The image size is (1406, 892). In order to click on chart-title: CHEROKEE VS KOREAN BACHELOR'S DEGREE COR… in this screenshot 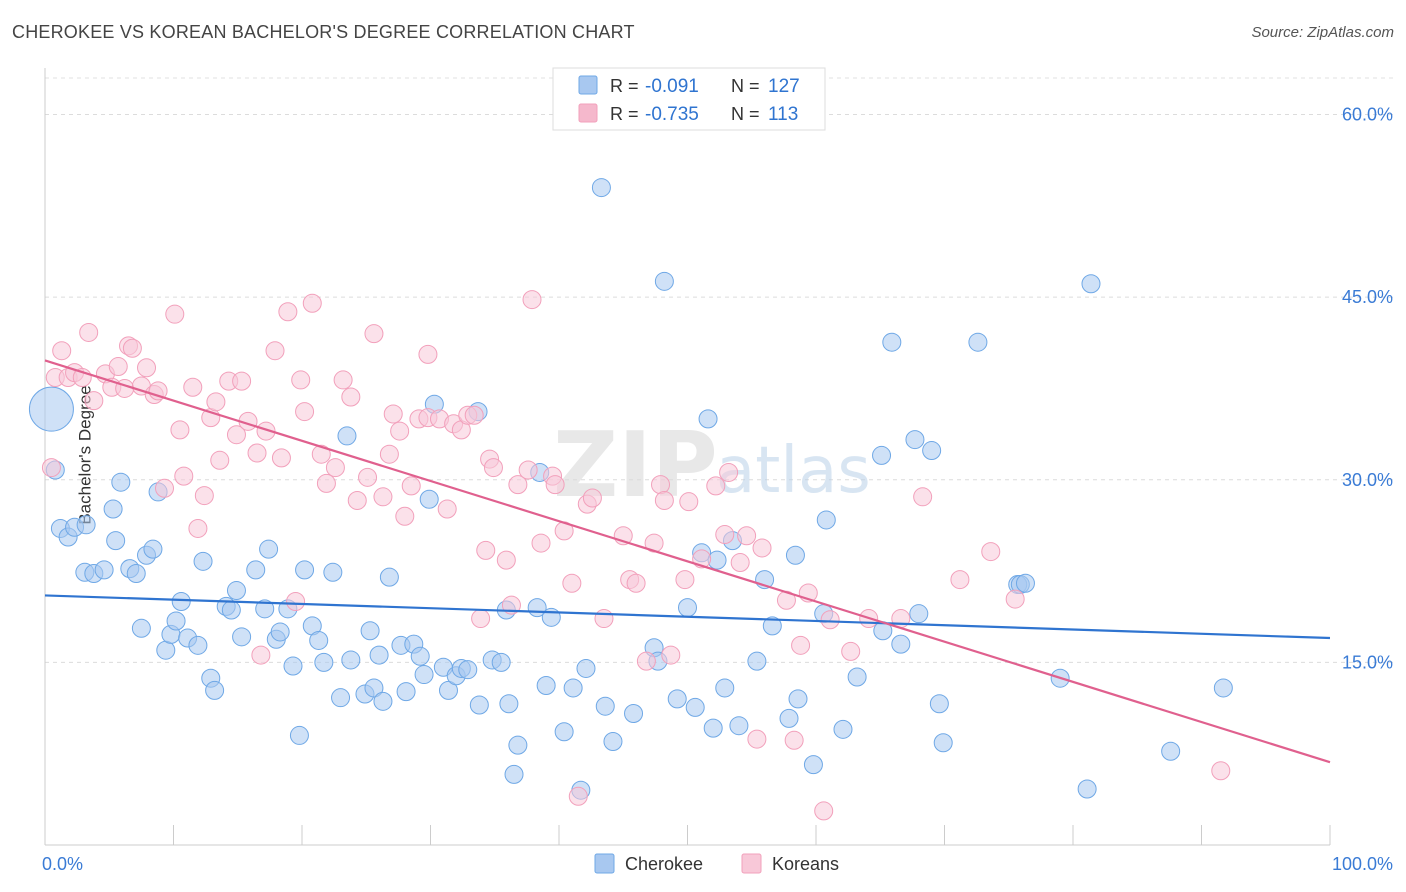, I will do `click(323, 32)`.